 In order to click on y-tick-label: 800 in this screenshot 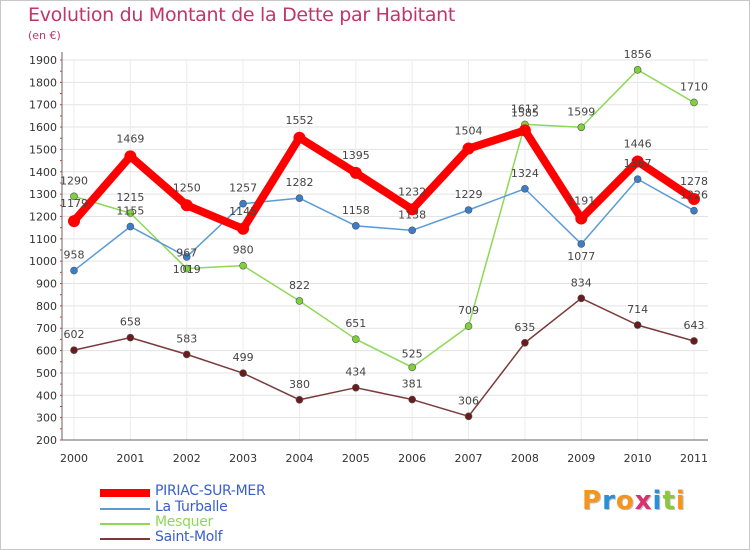, I will do `click(46, 306)`.